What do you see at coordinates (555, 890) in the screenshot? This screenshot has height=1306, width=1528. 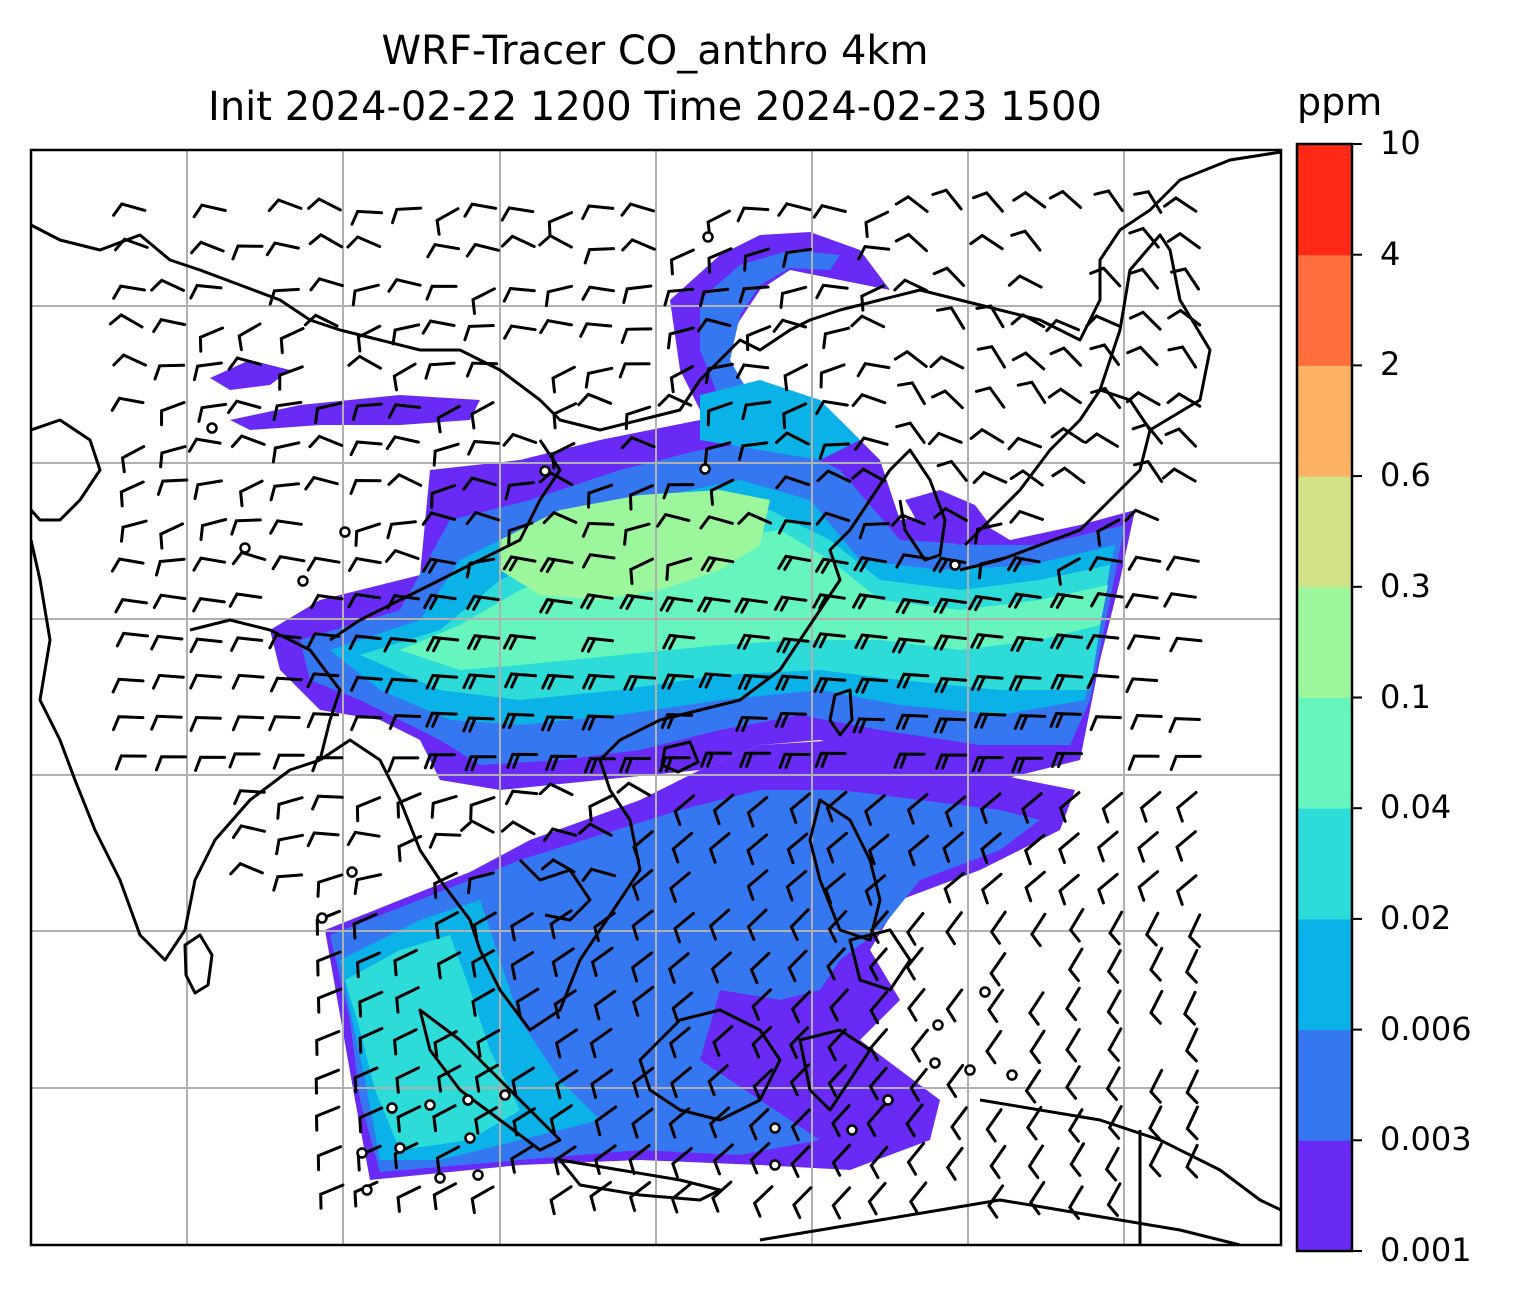 I see `coastline-gulf-thailand` at bounding box center [555, 890].